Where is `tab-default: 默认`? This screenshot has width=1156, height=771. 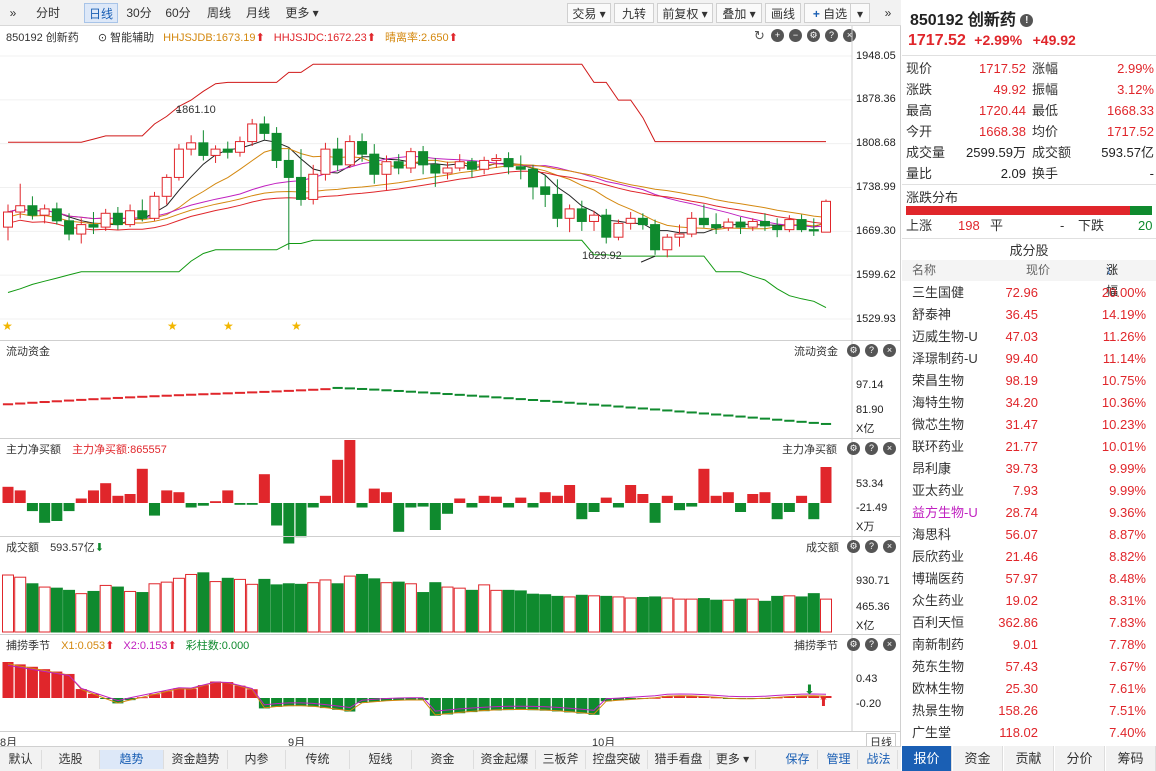 tab-default: 默认 is located at coordinates (21, 759).